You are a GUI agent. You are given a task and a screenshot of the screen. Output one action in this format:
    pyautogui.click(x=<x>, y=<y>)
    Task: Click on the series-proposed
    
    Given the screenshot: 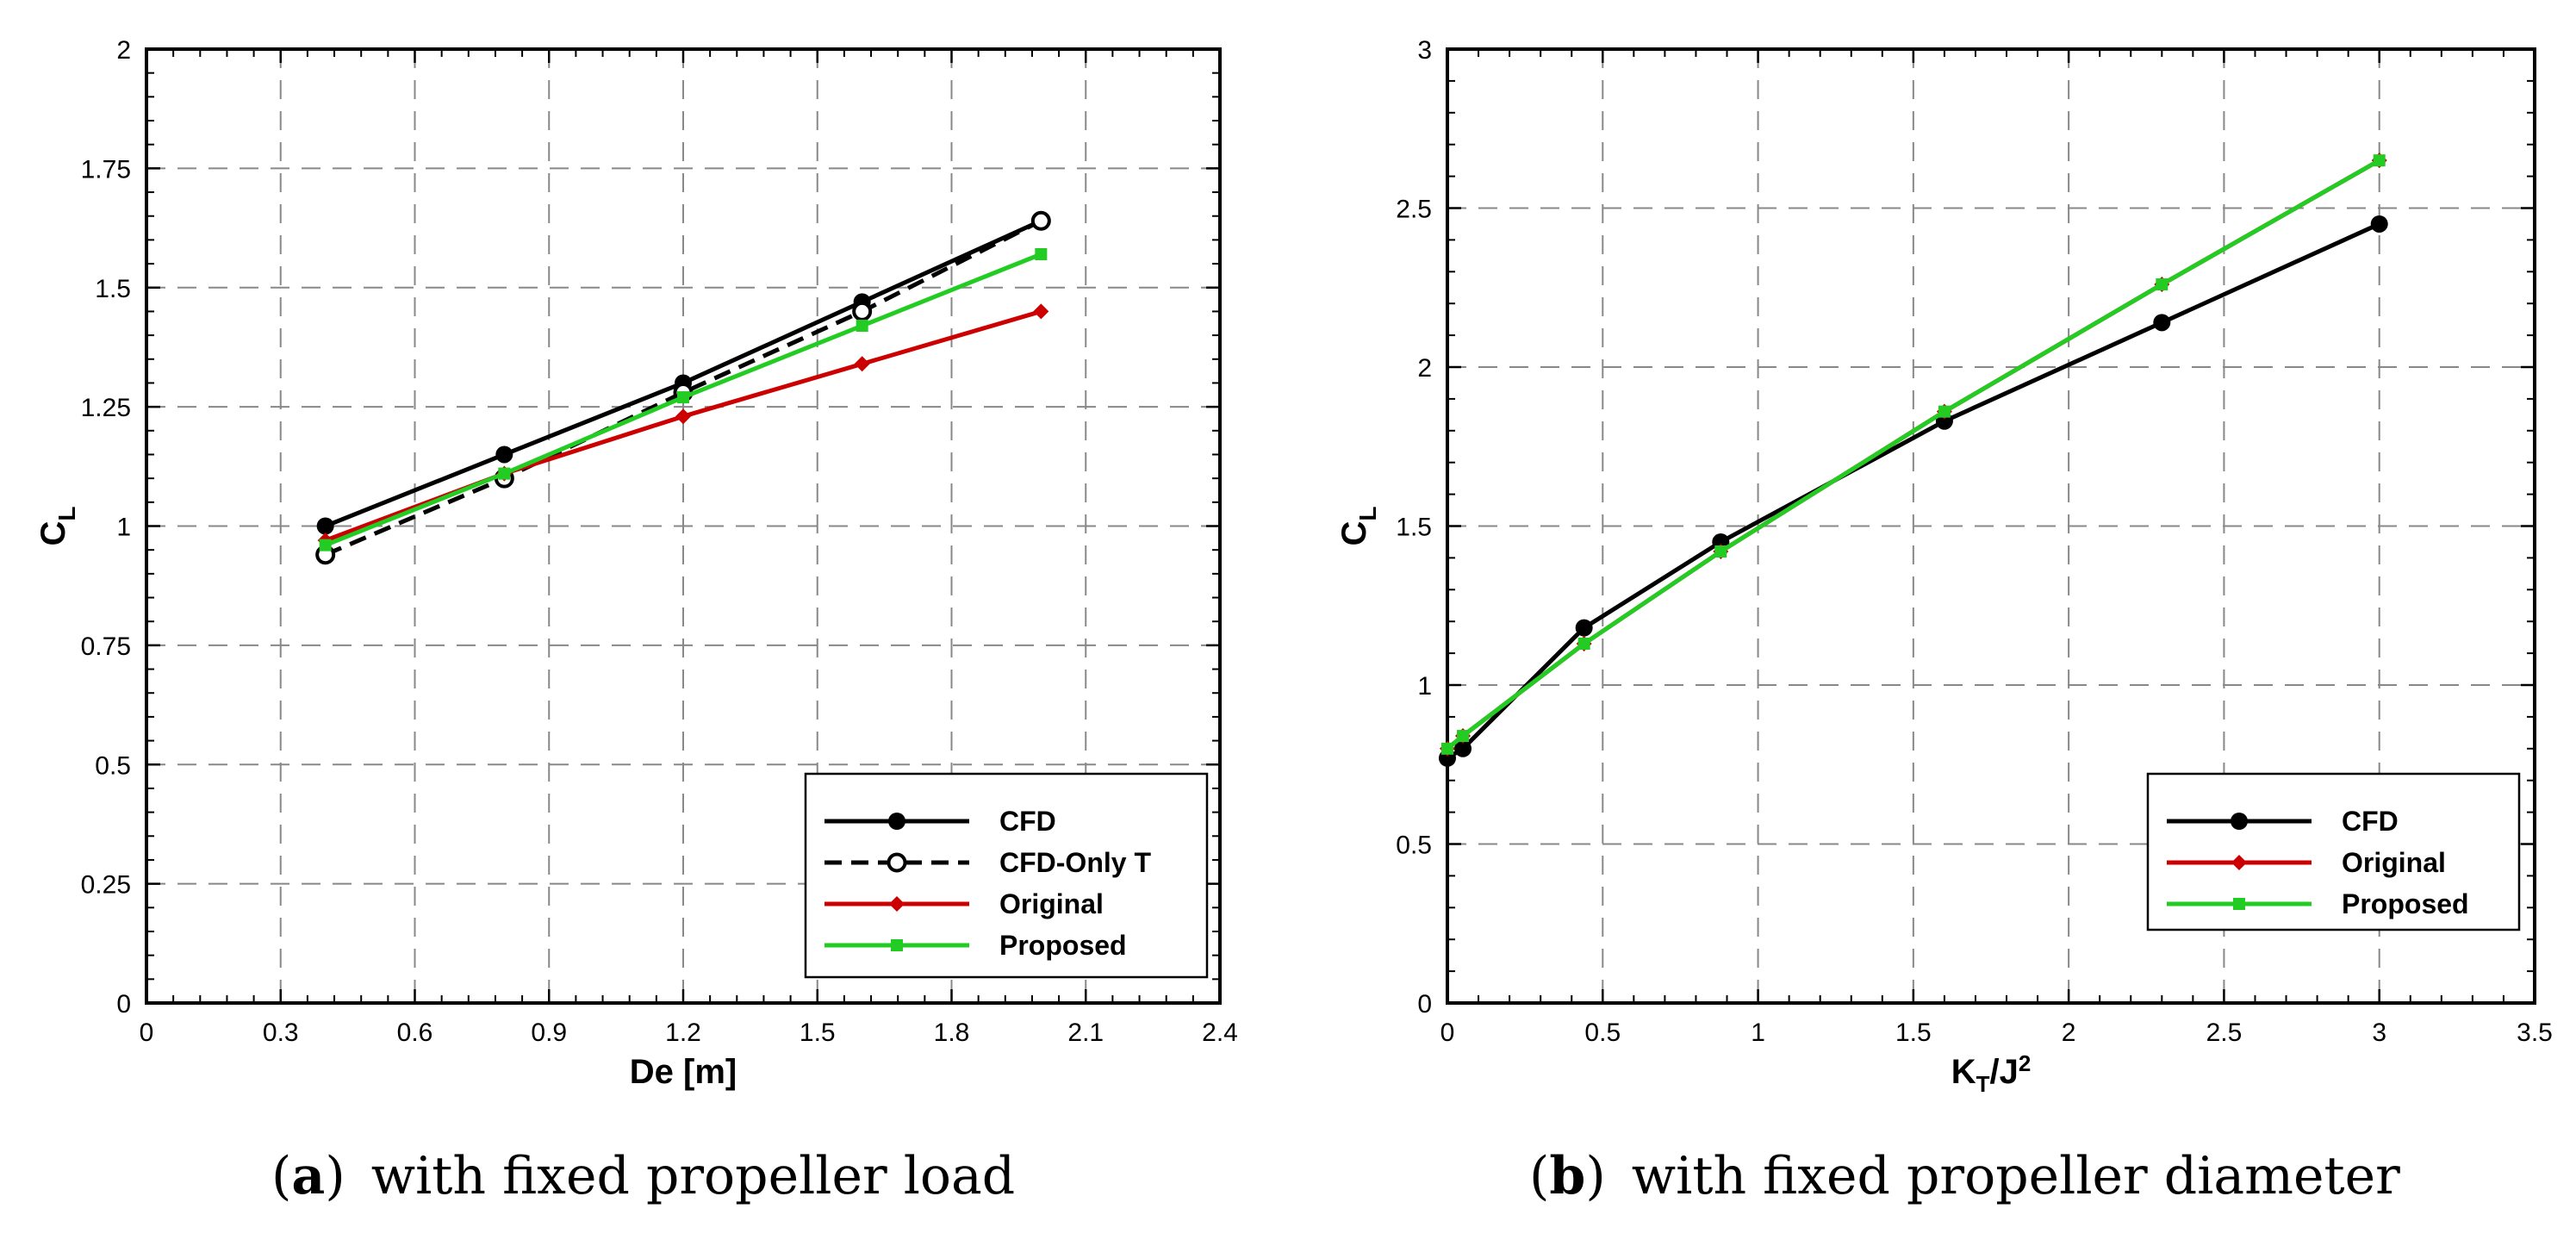 What is the action you would take?
    pyautogui.click(x=684, y=399)
    